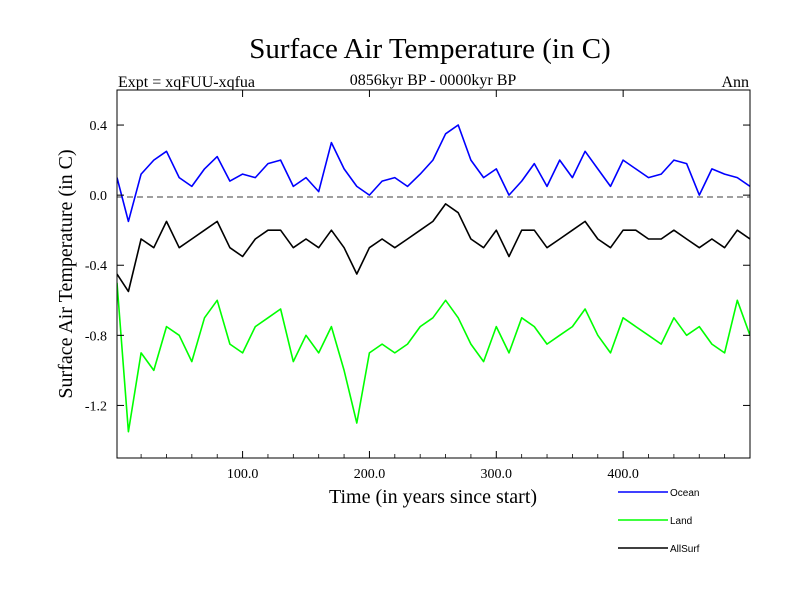 Image resolution: width=800 pixels, height=600 pixels. I want to click on time-range-label: 0856kyr BP - 0000kyr BP, so click(433, 80).